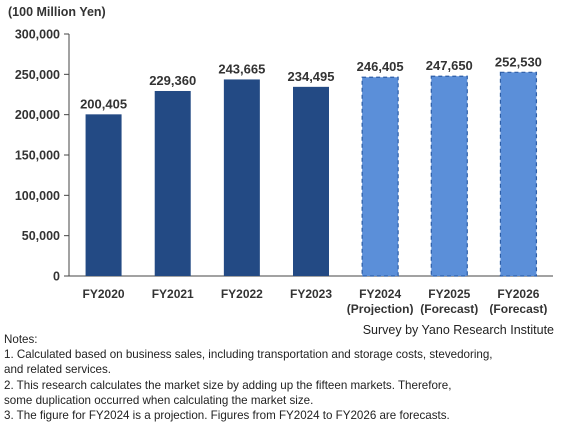 The width and height of the screenshot is (568, 435). Describe the element at coordinates (380, 294) in the screenshot. I see `x-tick-label: FY2024` at that location.